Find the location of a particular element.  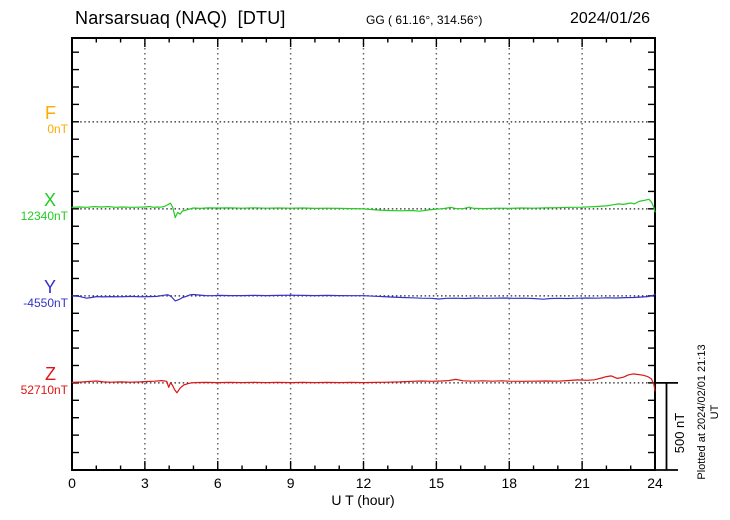

component-label-Y: Y -4550nT is located at coordinates (37, 294).